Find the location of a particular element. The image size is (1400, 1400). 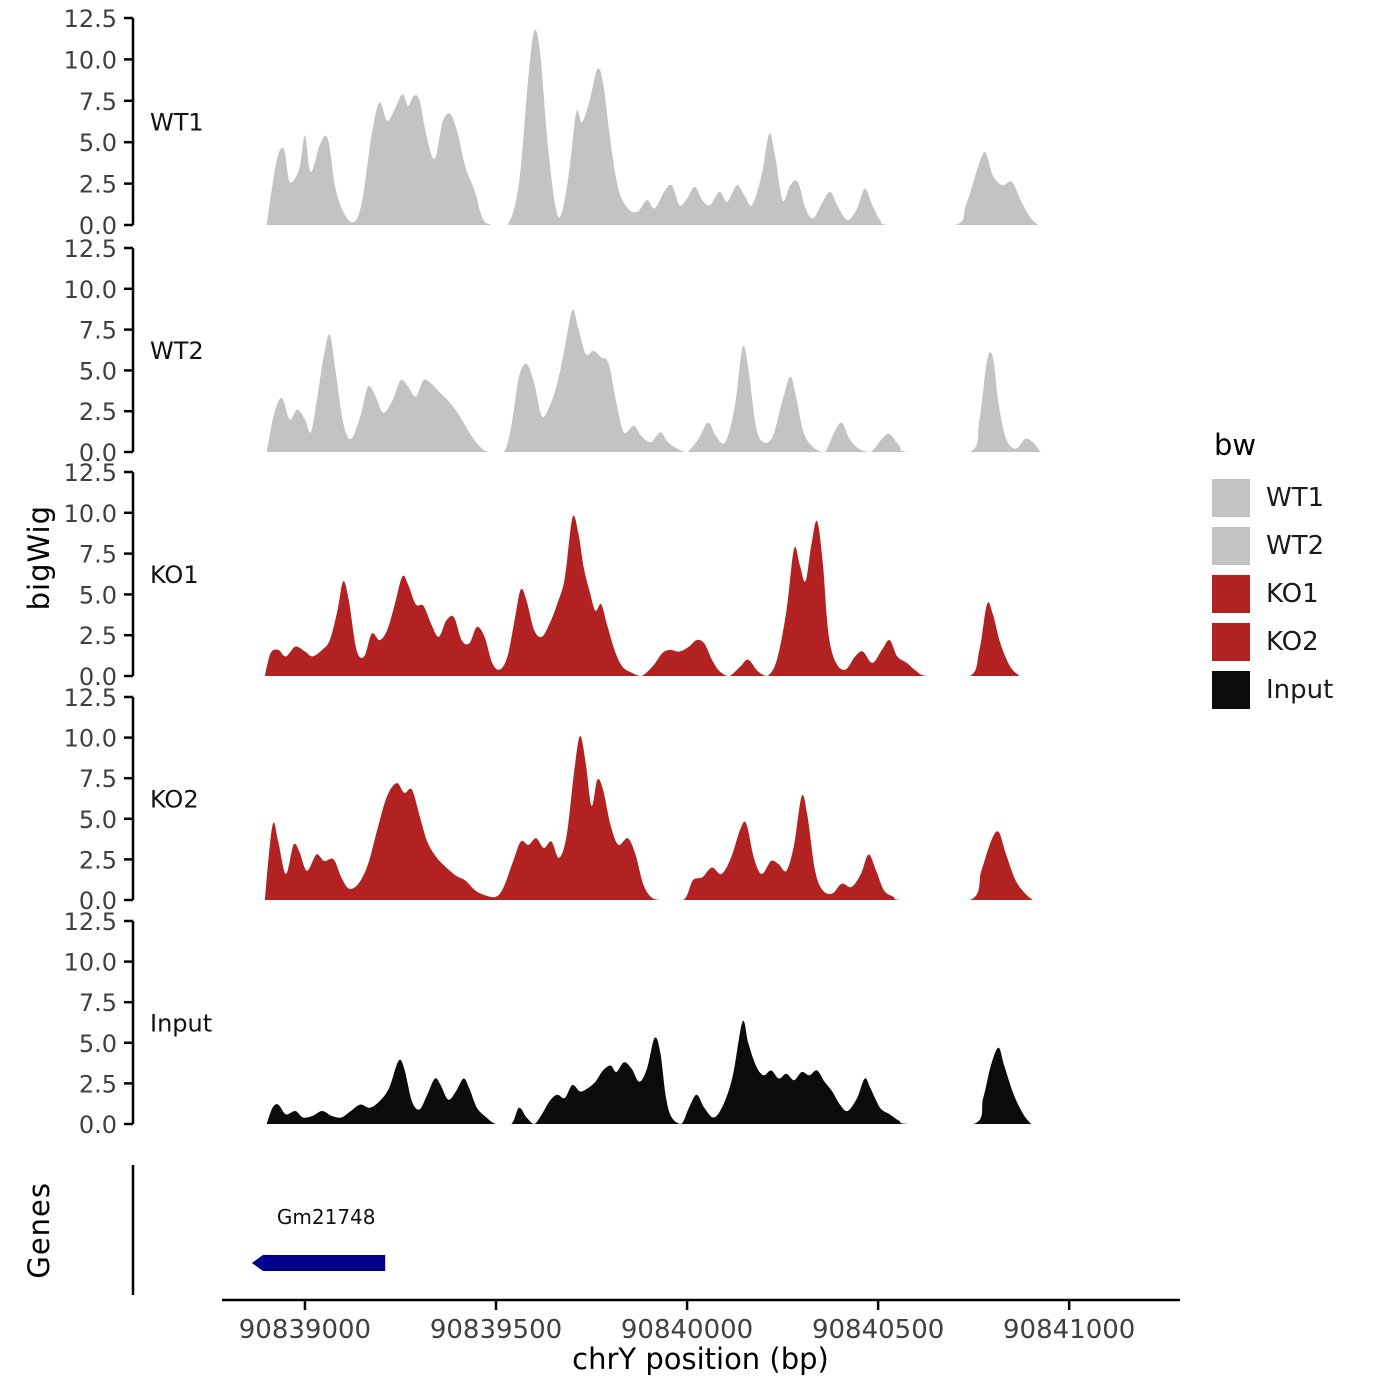

x-axis: 90839000 90839500 90840000 90840500 90841000 is located at coordinates (701, 1321).